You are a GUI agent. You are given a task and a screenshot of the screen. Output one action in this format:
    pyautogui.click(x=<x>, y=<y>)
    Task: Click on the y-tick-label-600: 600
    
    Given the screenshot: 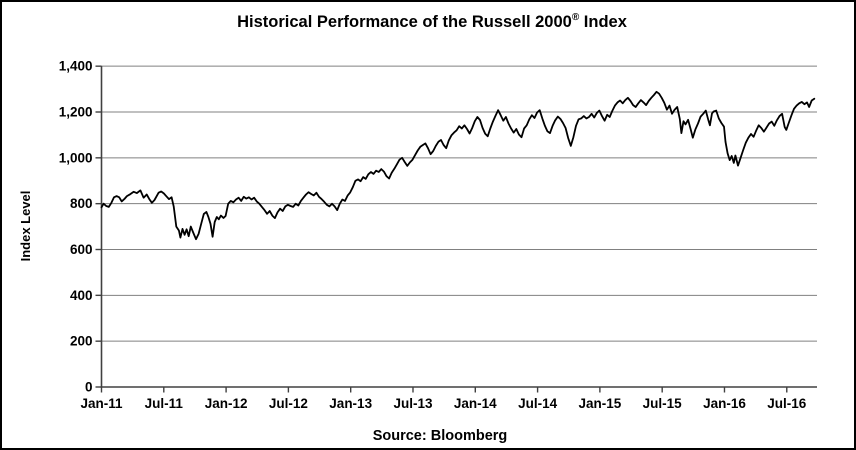 What is the action you would take?
    pyautogui.click(x=81, y=249)
    